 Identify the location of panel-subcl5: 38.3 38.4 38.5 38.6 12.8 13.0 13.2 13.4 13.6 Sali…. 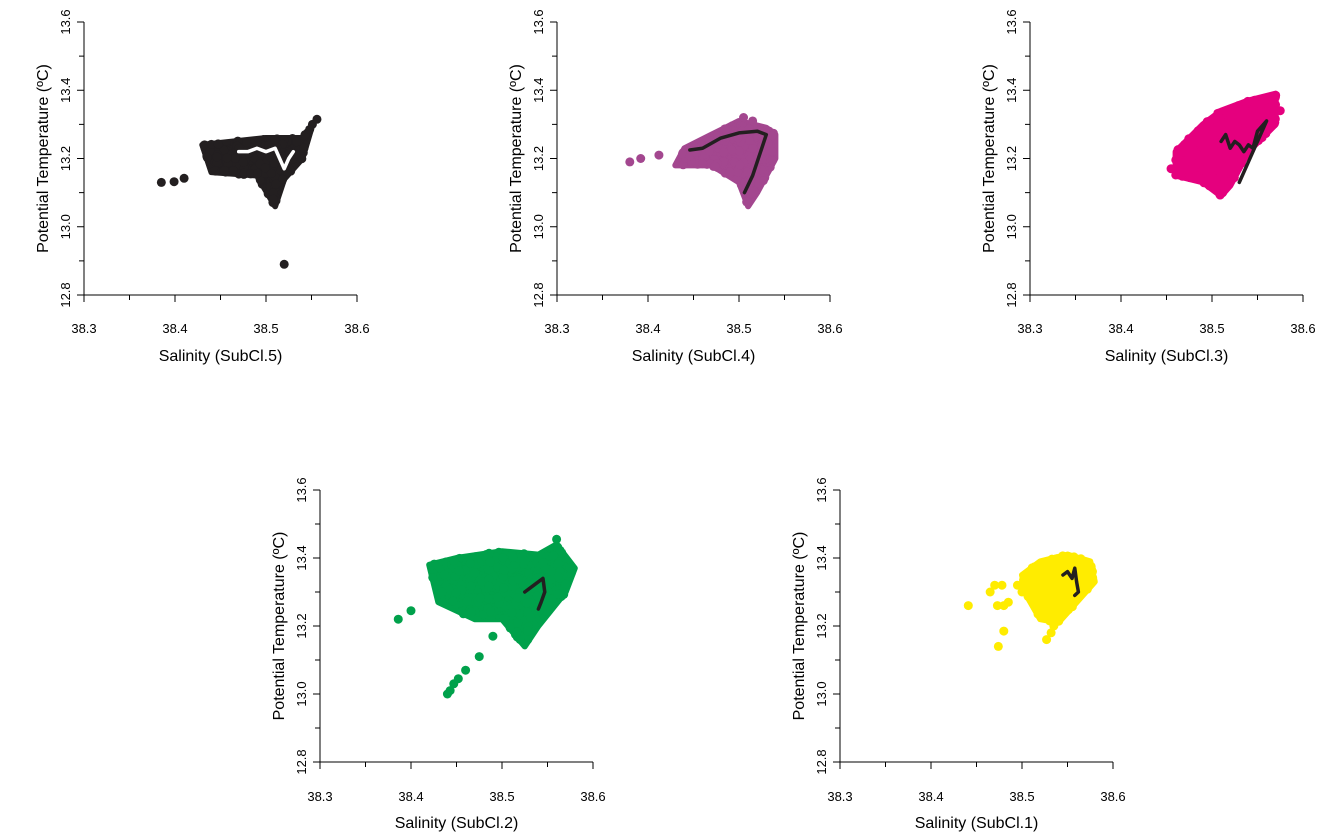
(202, 187).